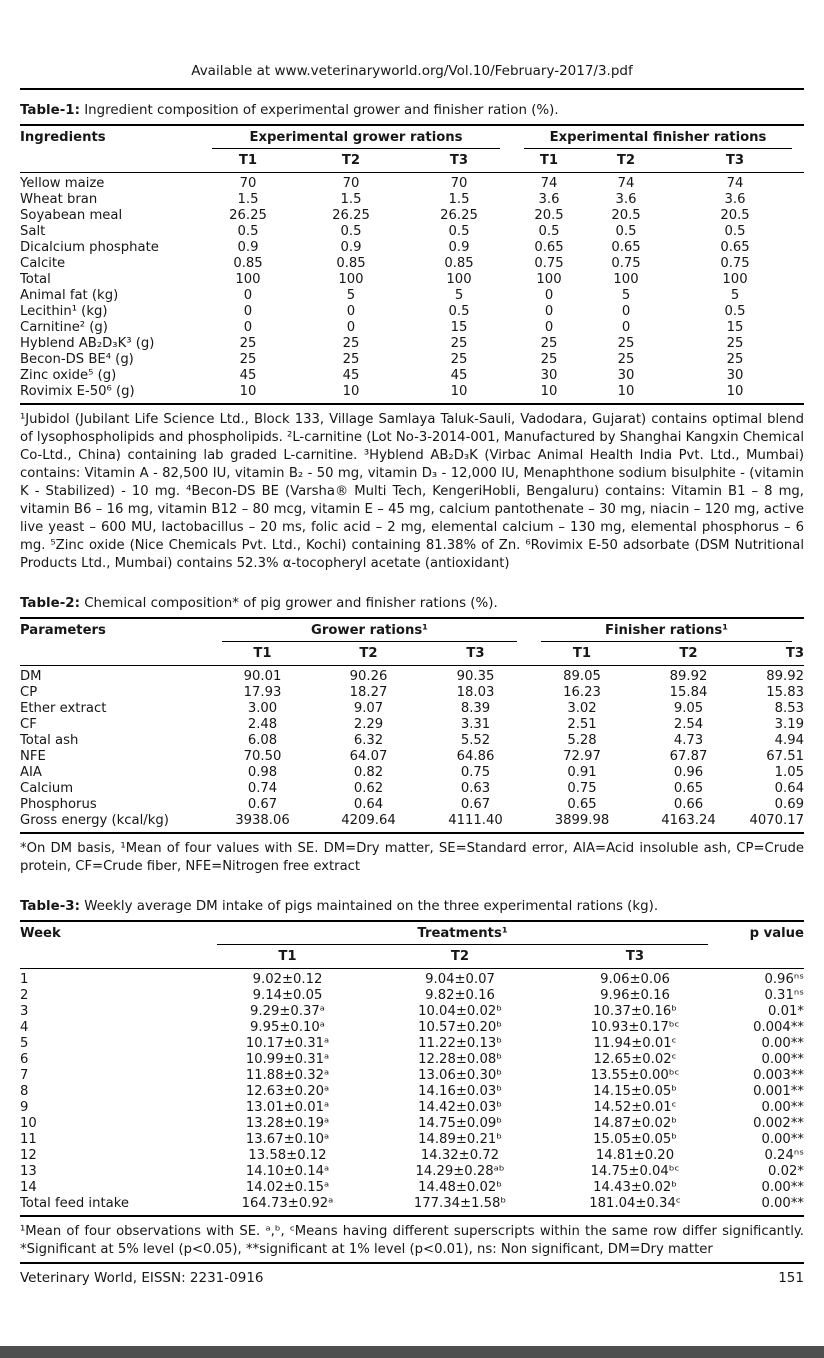  Describe the element at coordinates (777, 820) in the screenshot. I see `cell: 4070.17` at that location.